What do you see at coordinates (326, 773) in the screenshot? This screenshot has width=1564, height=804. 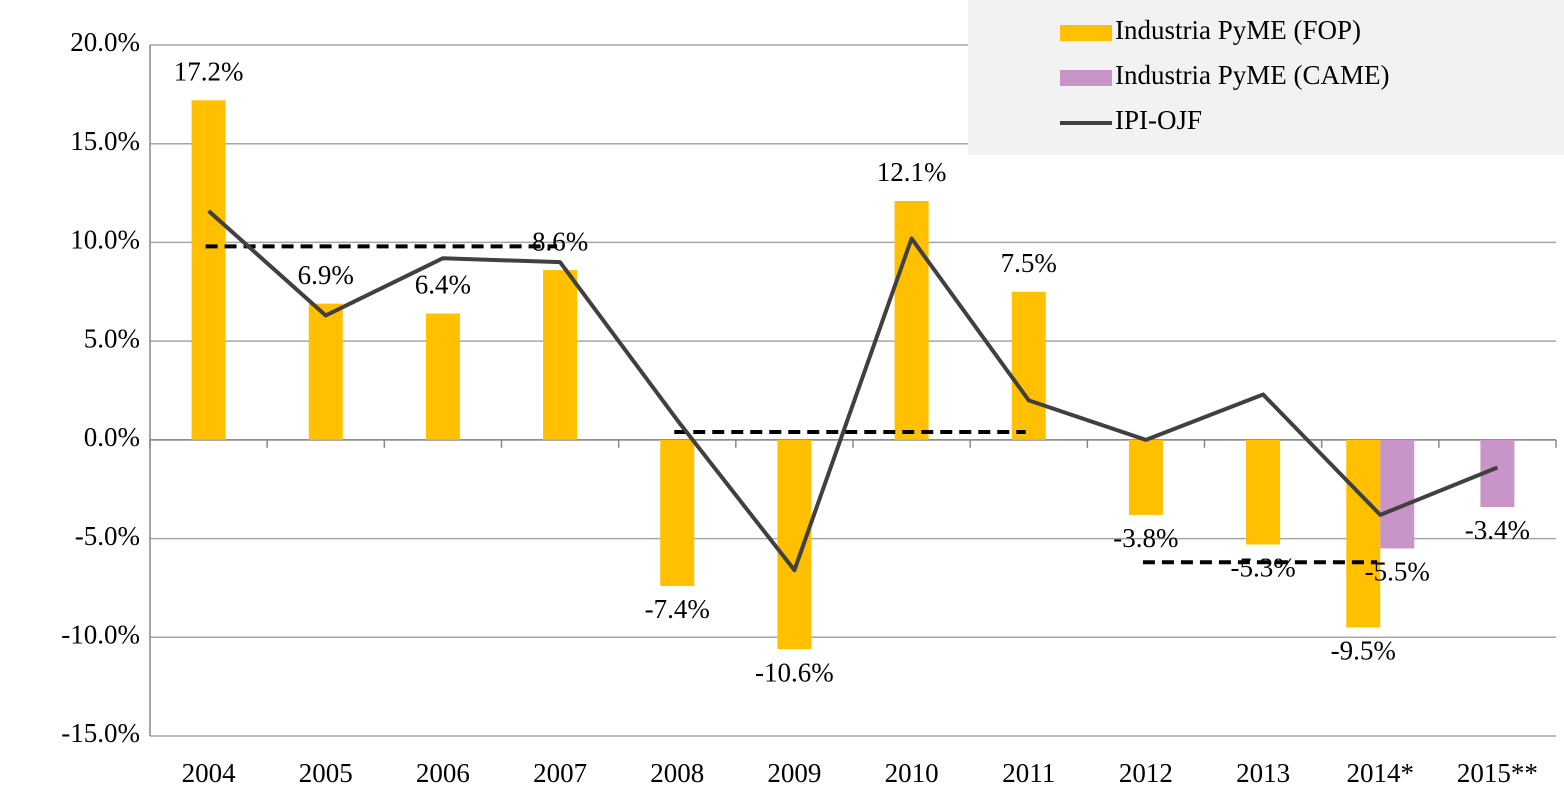 I see `x-tick-label: 2005` at bounding box center [326, 773].